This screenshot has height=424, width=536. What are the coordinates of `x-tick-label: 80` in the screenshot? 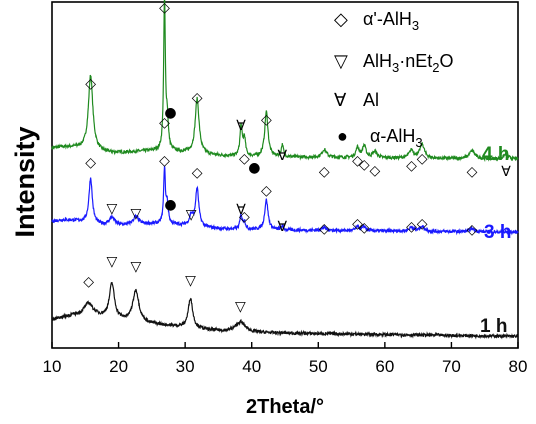 It's located at (518, 366).